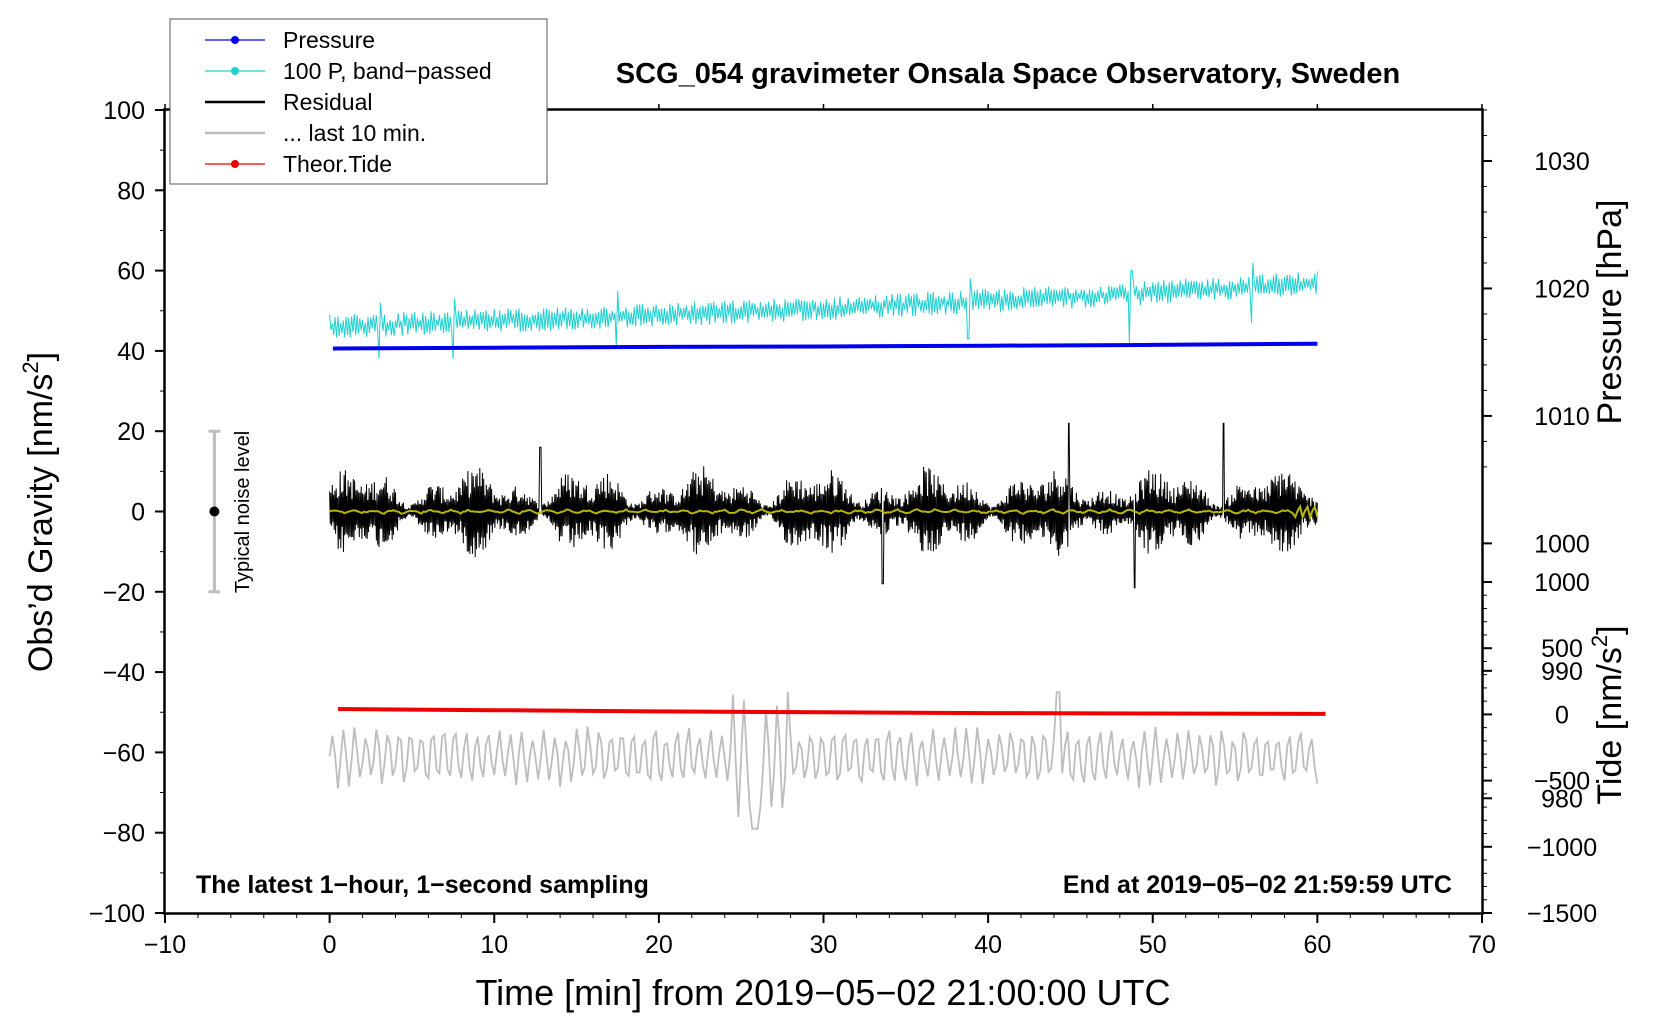 The width and height of the screenshot is (1660, 1020). What do you see at coordinates (330, 945) in the screenshot?
I see `x-tick-label: 0` at bounding box center [330, 945].